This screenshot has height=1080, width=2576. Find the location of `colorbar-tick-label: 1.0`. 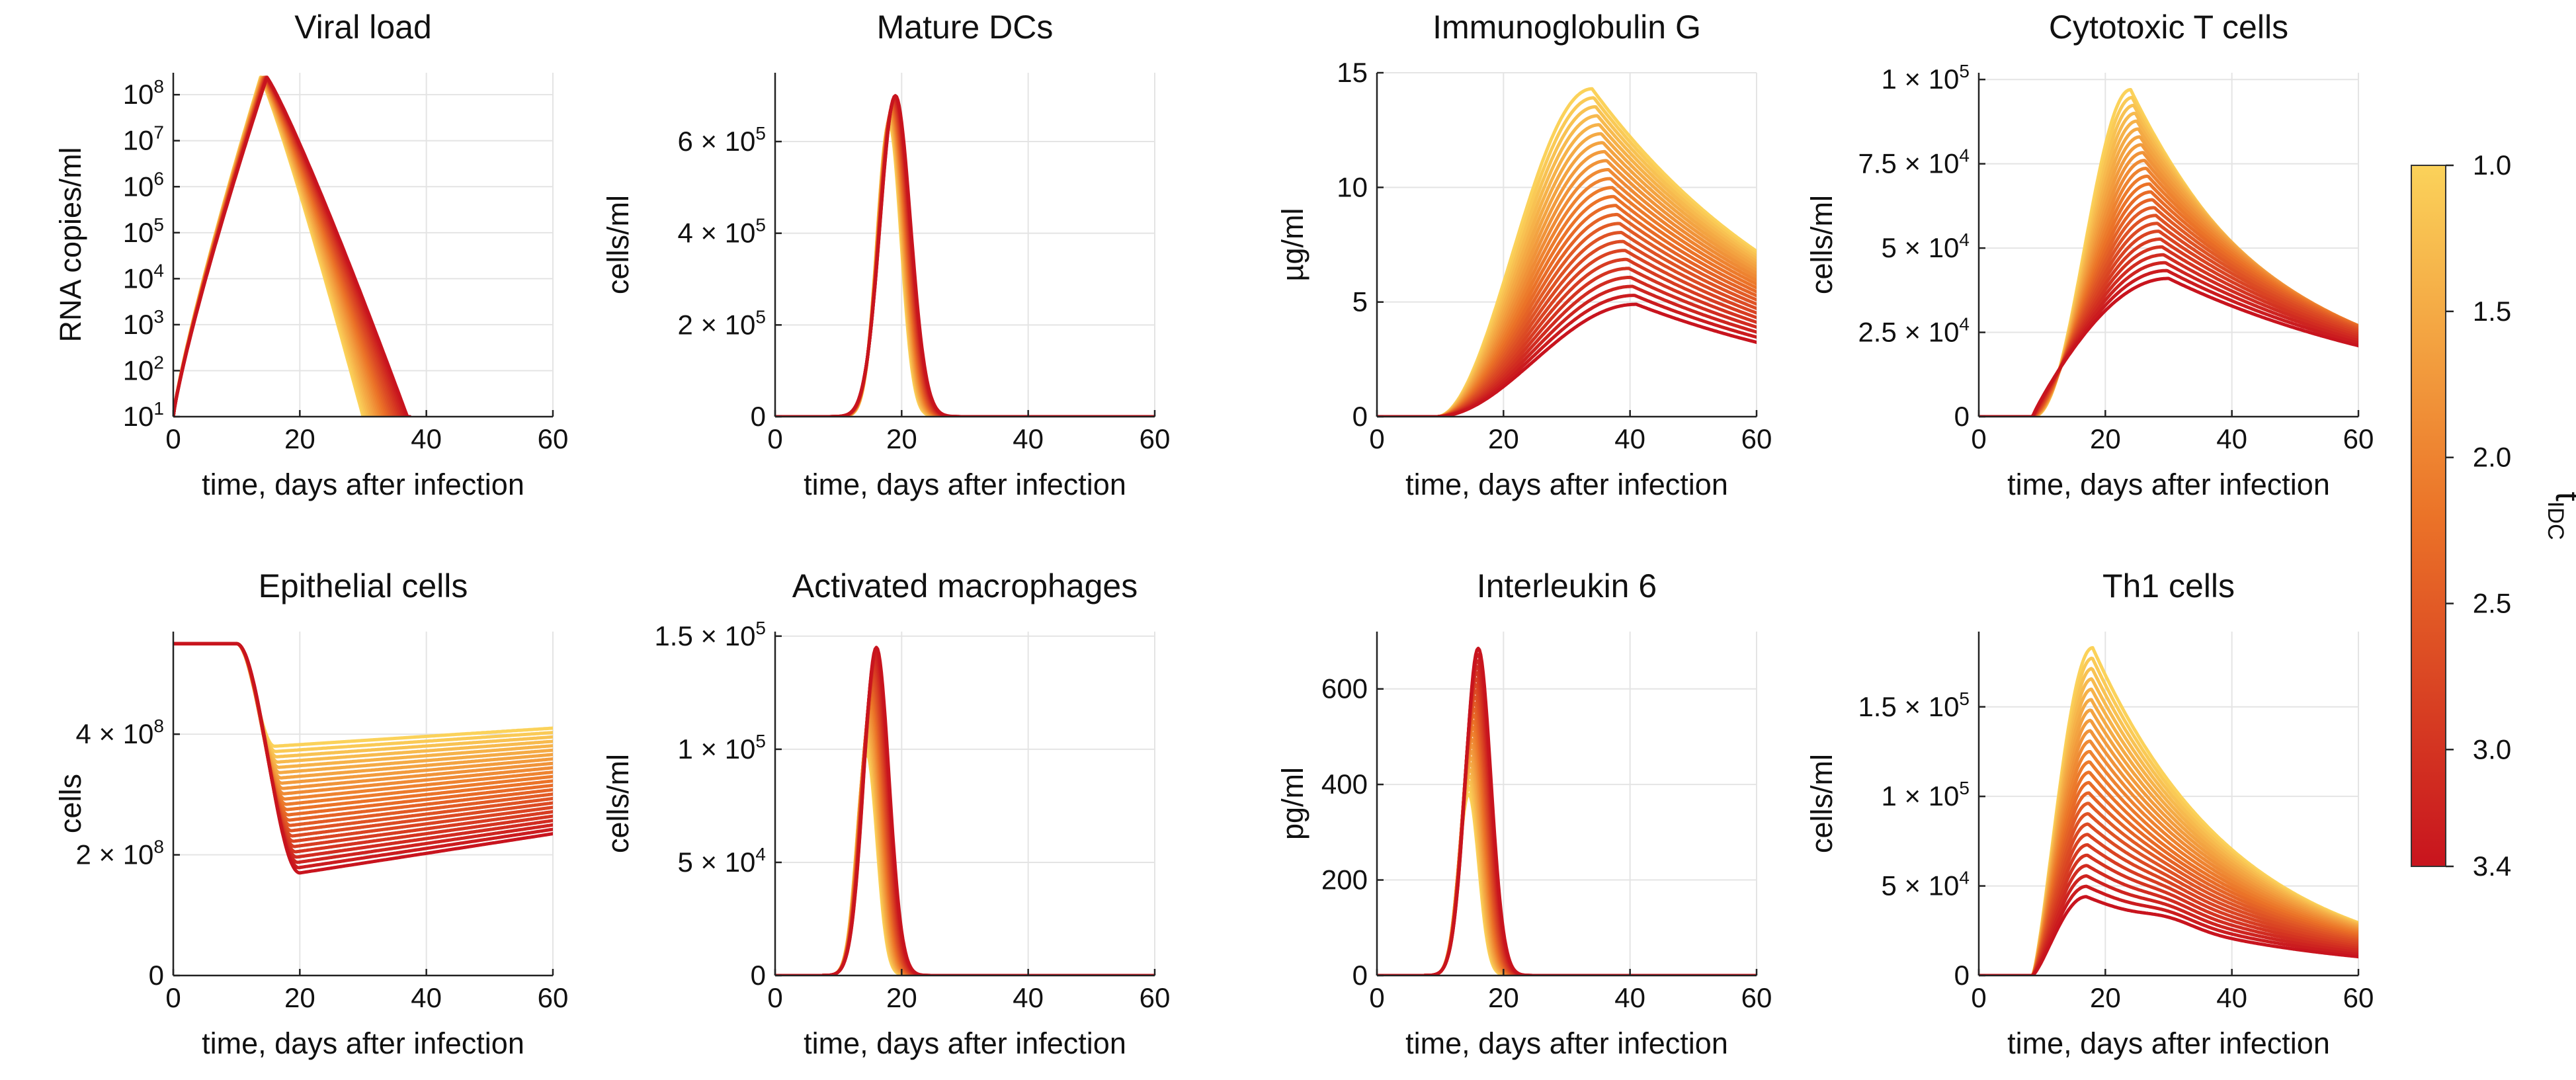

colorbar-tick-label: 1.0 is located at coordinates (2492, 165).